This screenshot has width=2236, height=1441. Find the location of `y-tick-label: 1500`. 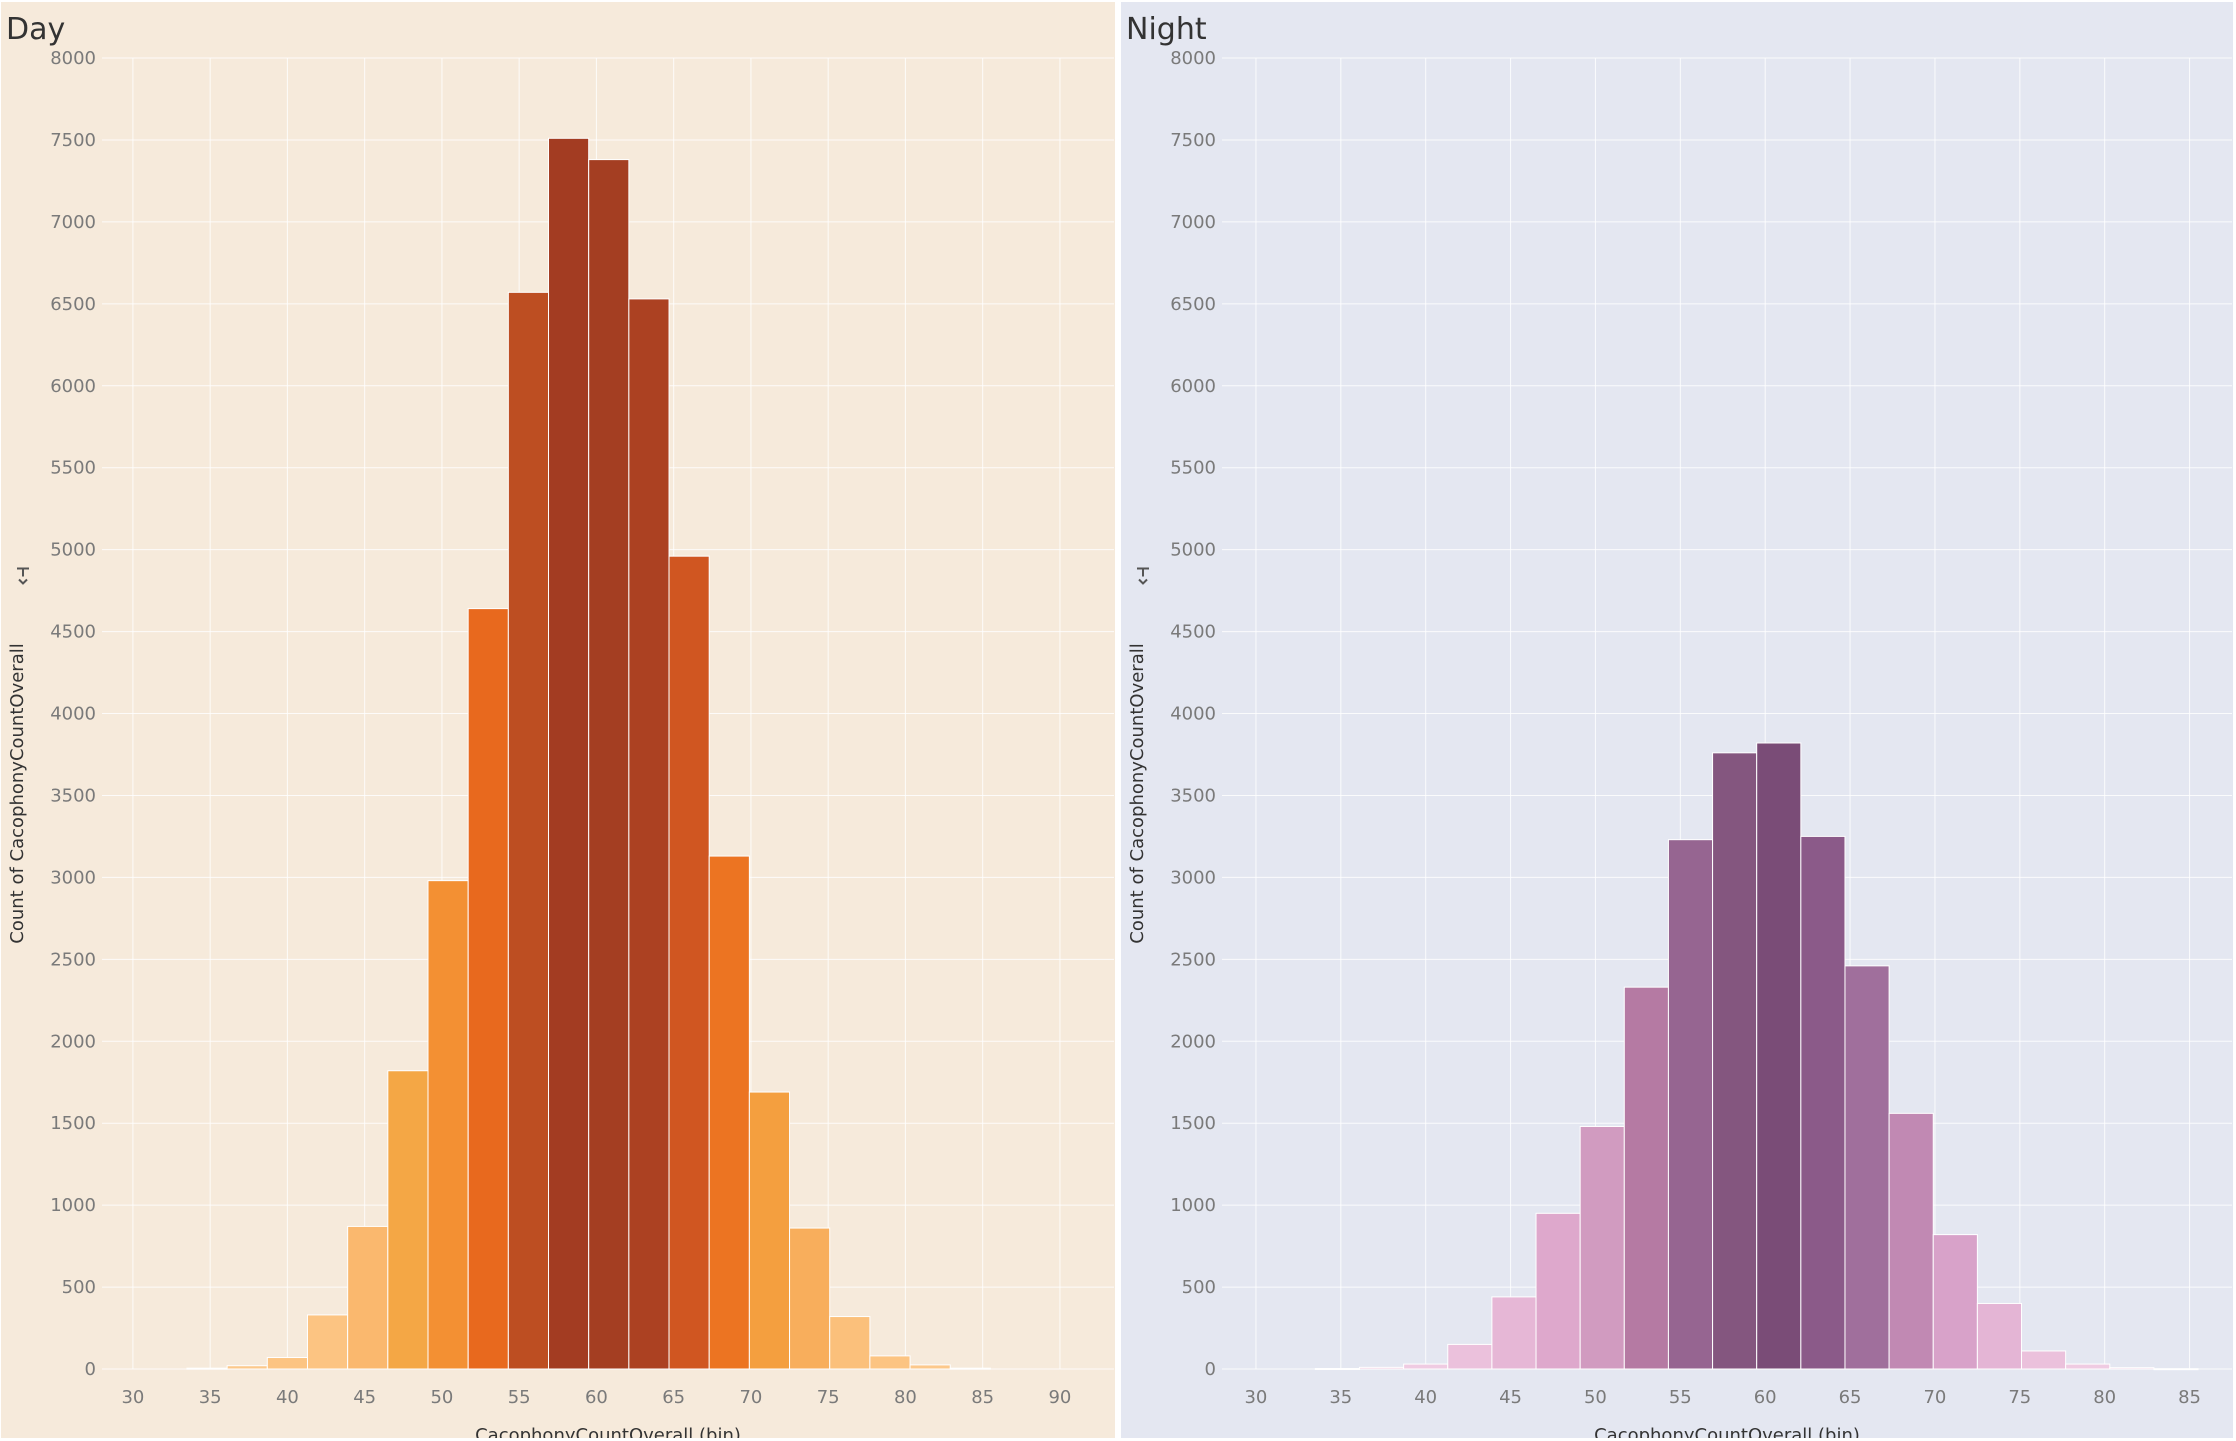

y-tick-label: 1500 is located at coordinates (73, 1123).